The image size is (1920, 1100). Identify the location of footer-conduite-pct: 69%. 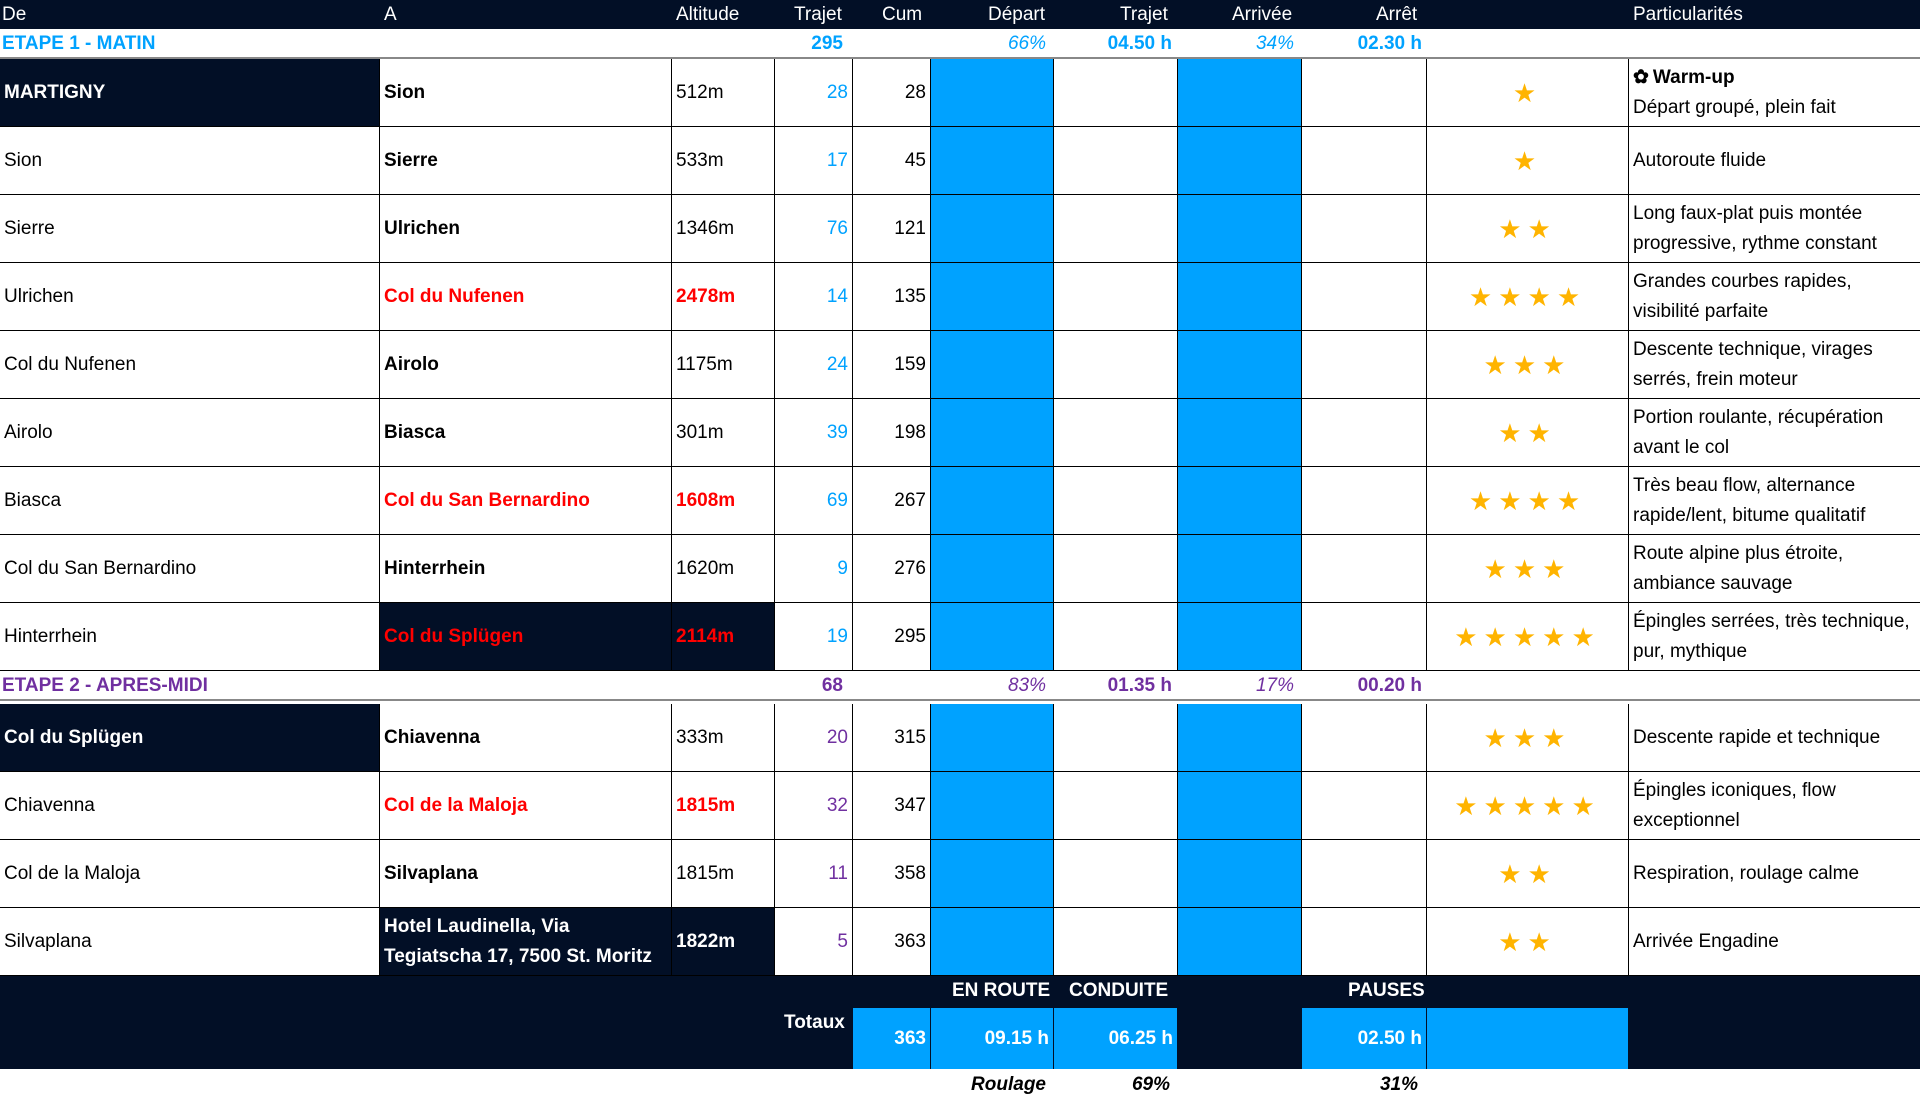
(1150, 1084).